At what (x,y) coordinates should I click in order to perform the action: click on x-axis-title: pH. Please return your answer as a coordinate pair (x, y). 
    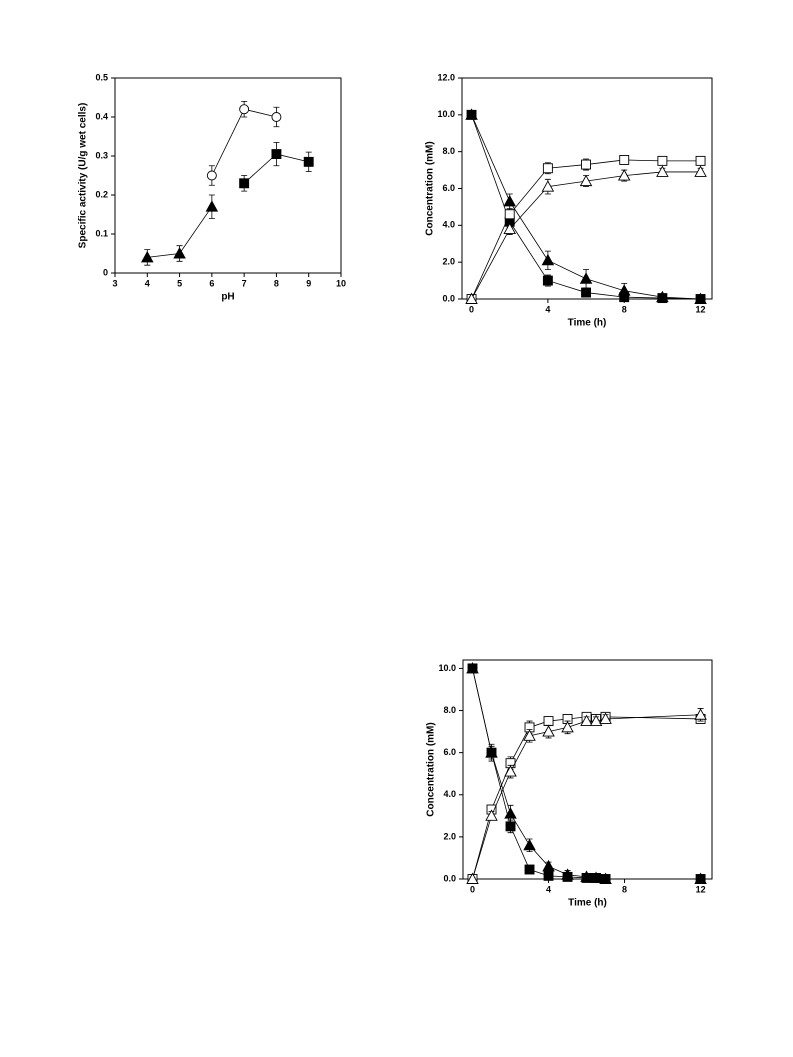
    Looking at the image, I should click on (227, 297).